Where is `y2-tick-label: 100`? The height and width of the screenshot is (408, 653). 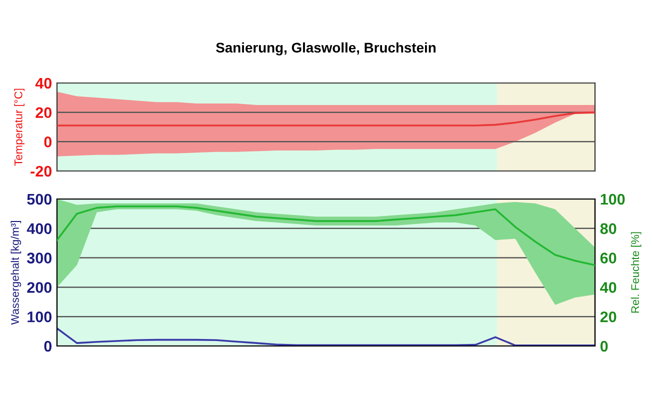 y2-tick-label: 100 is located at coordinates (612, 199).